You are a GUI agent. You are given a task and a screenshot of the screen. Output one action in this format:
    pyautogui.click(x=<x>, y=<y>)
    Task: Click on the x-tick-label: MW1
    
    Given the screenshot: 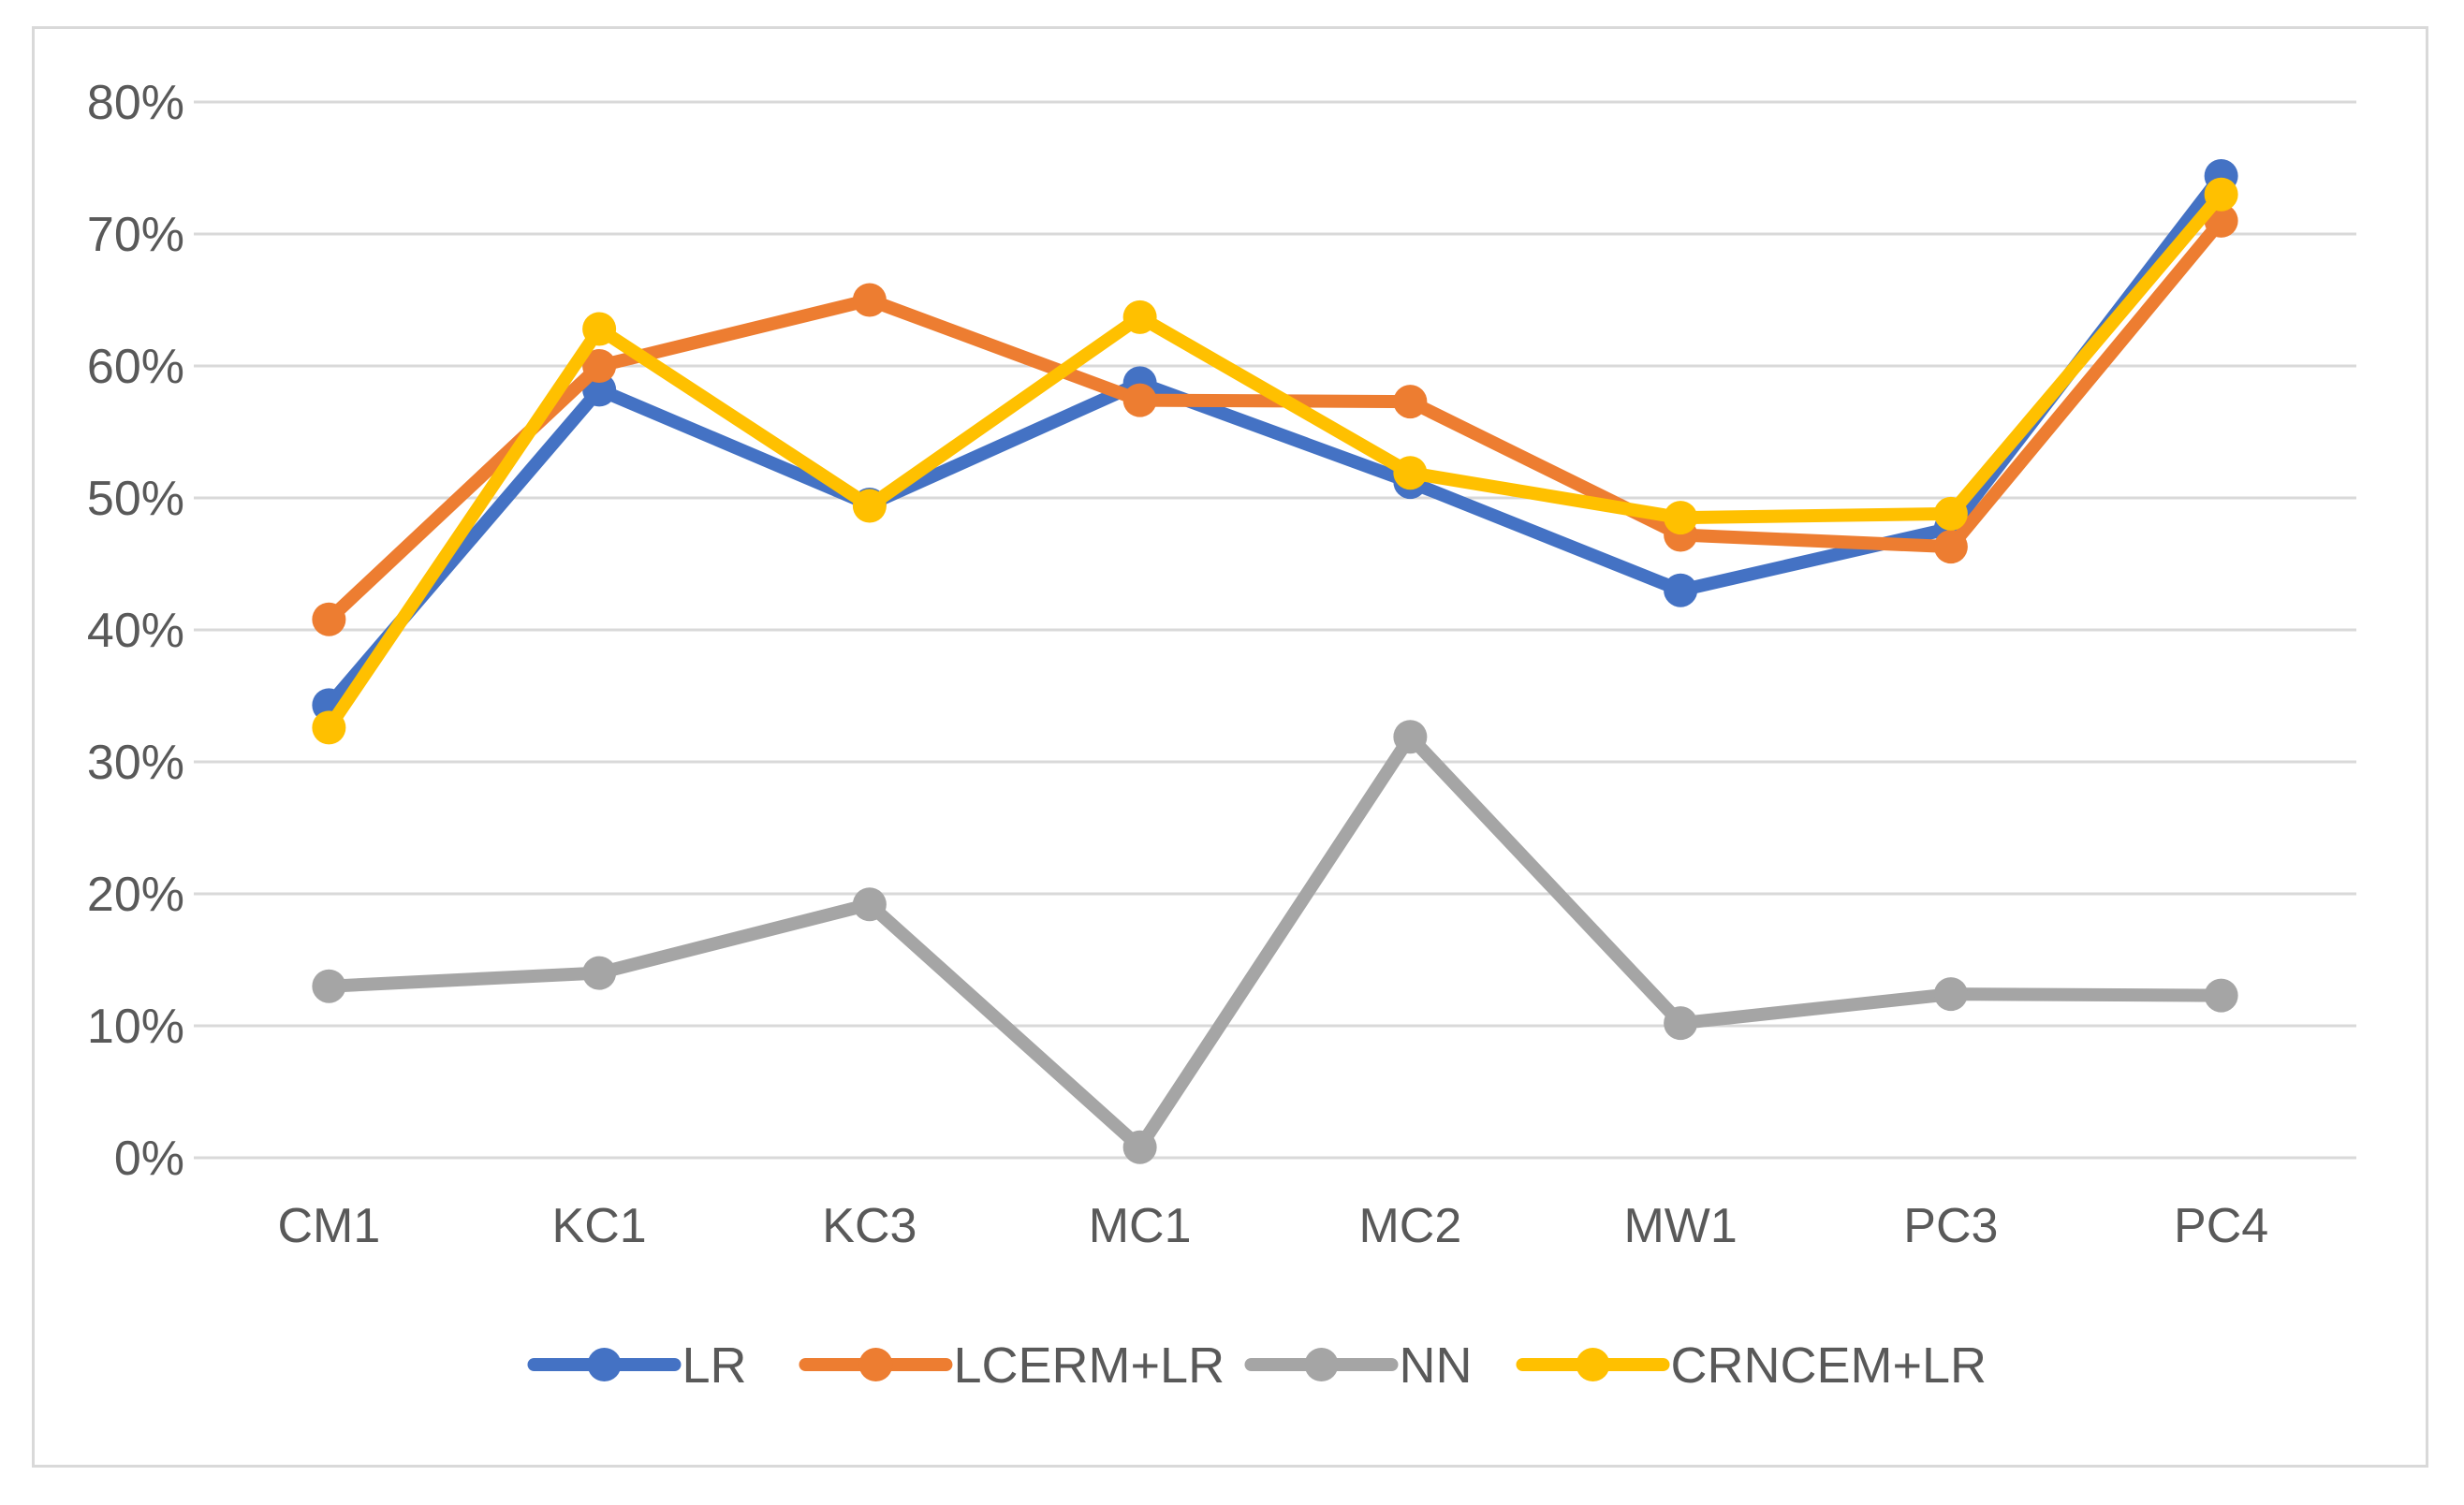 What is the action you would take?
    pyautogui.click(x=1680, y=1226)
    